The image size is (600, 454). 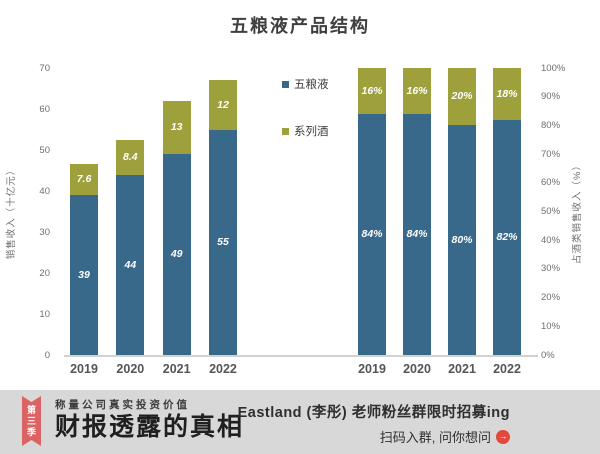 I want to click on legend-item-wuliangye: 五粮液, so click(x=305, y=84).